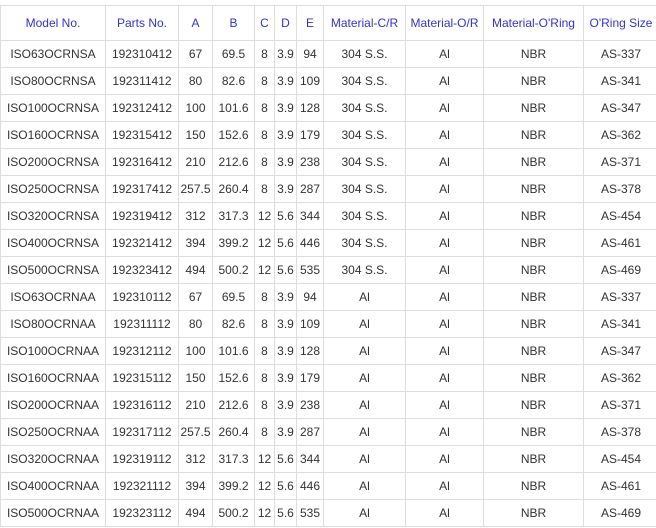 This screenshot has height=528, width=656. Describe the element at coordinates (53, 405) in the screenshot. I see `table-cell: ISO200OCRNAA` at that location.